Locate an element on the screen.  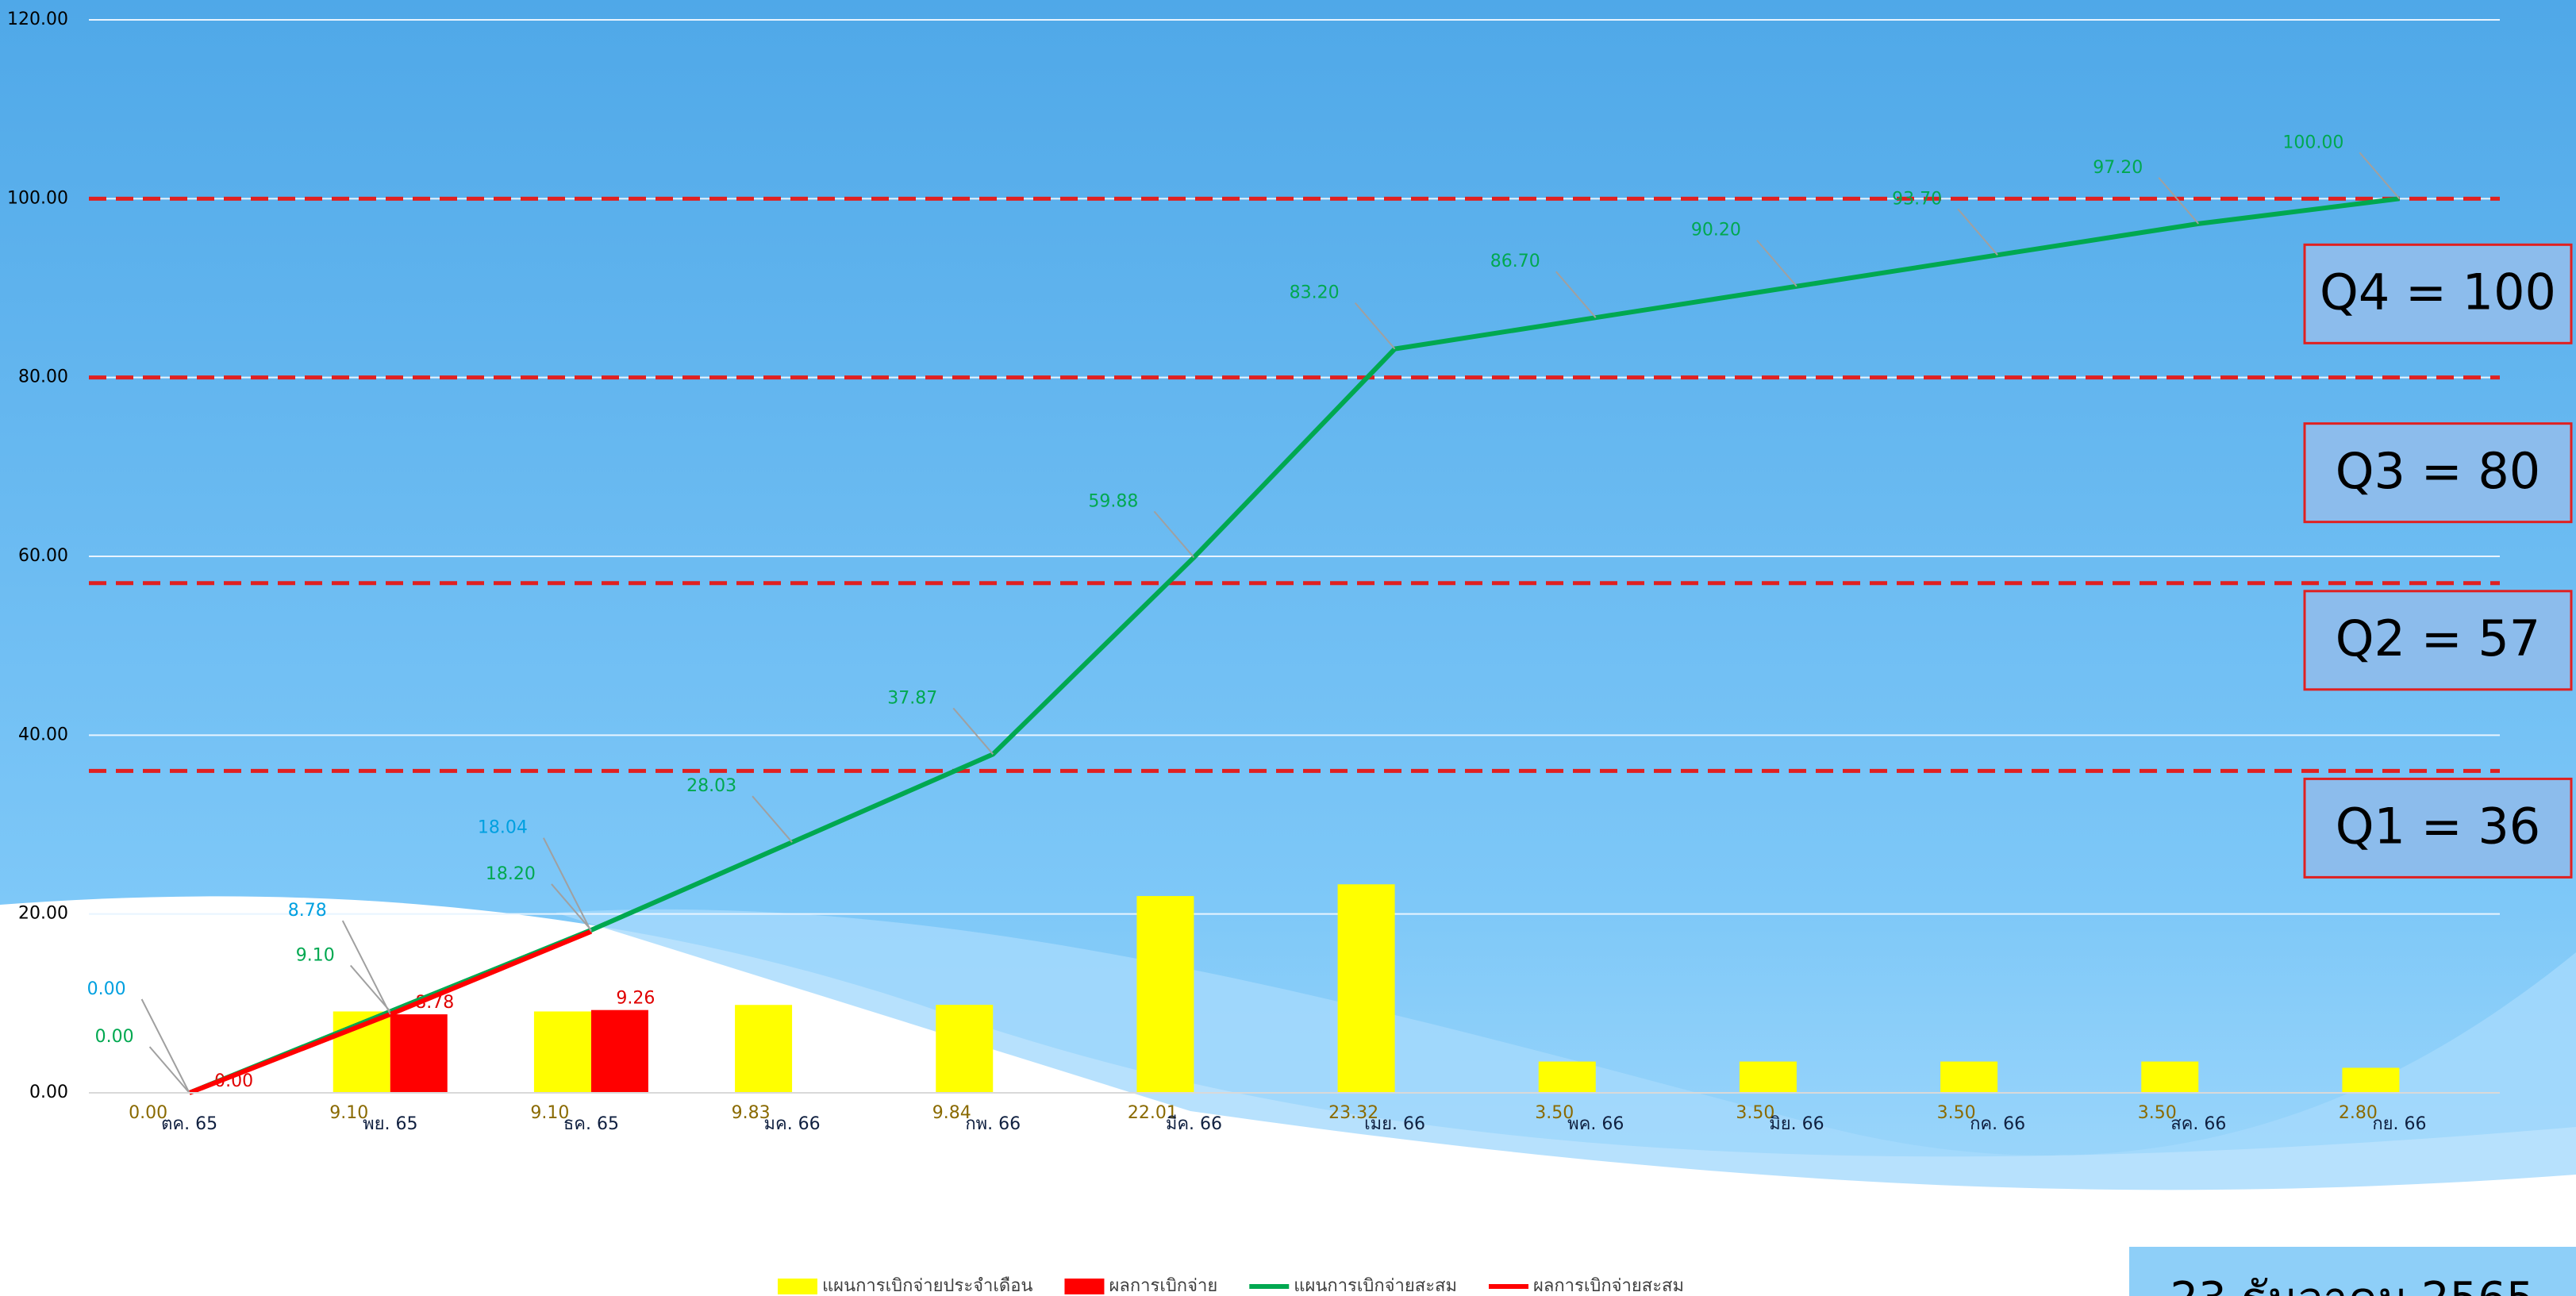
date: 23 ธันวาคม 2565 is located at coordinates (2352, 1284).